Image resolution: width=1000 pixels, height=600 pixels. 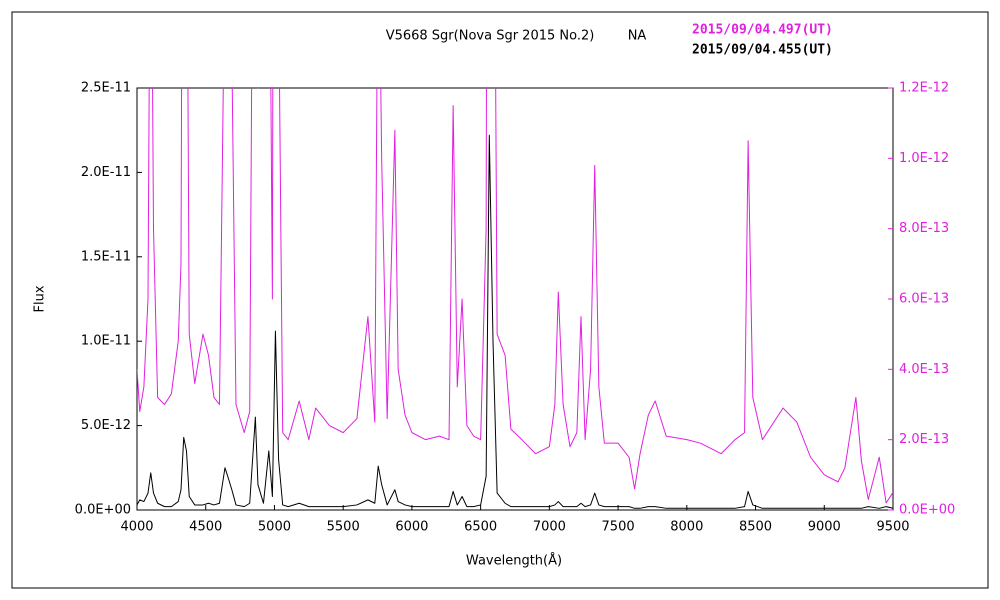 I want to click on x-tick-label: 7000, so click(x=549, y=527).